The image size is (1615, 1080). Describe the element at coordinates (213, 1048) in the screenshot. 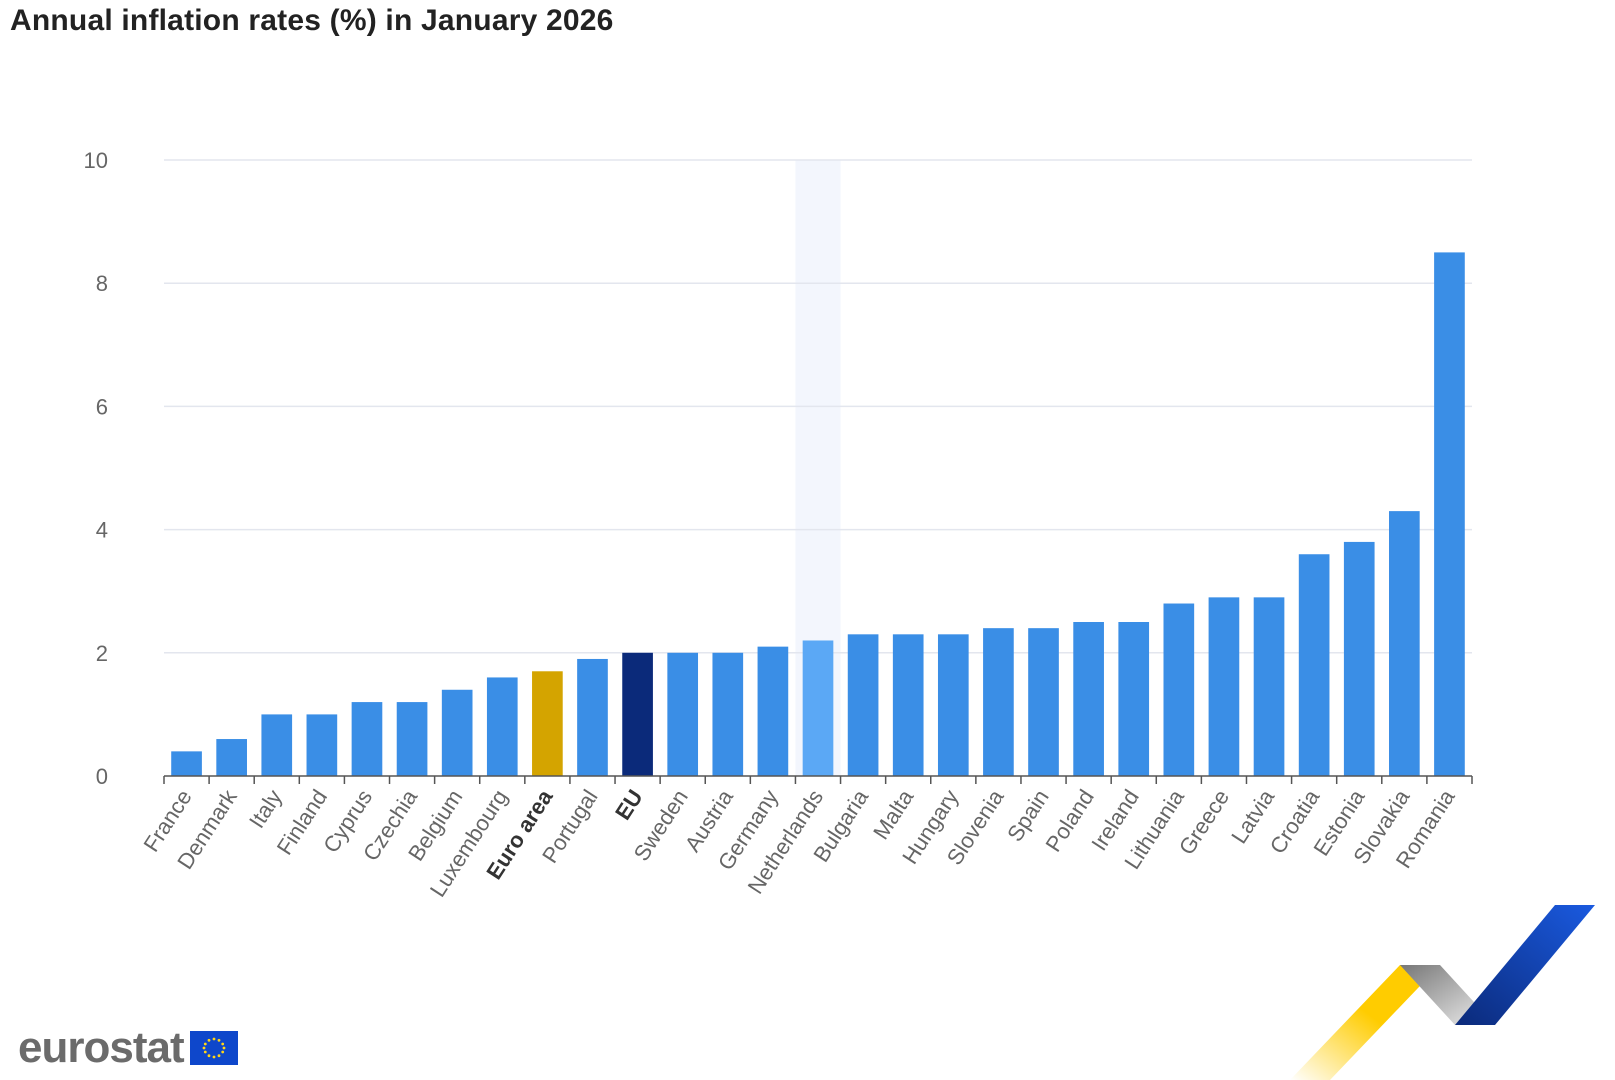

I see `eu-flag-icon` at that location.